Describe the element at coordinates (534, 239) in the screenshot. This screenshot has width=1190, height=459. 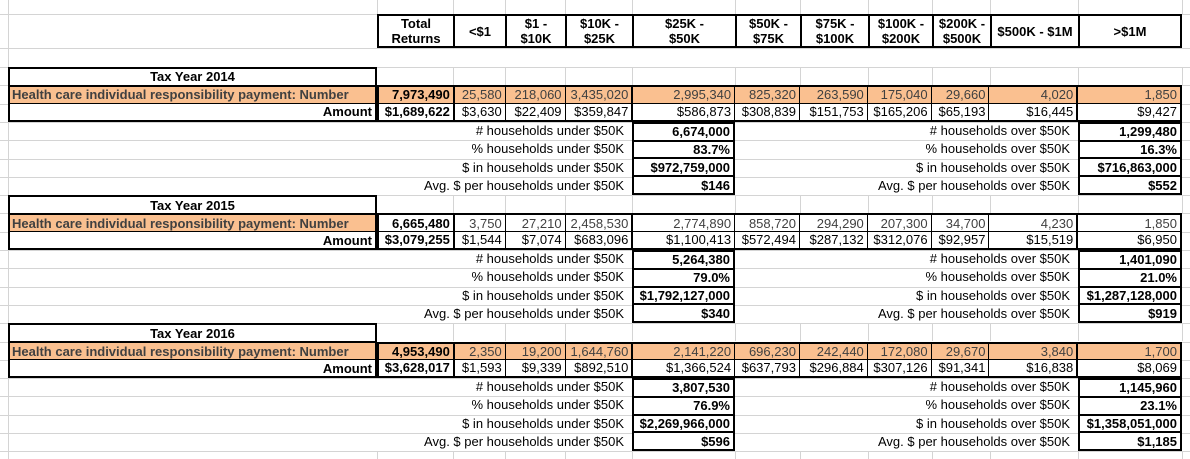
I see `amount-cell: $7,074` at that location.